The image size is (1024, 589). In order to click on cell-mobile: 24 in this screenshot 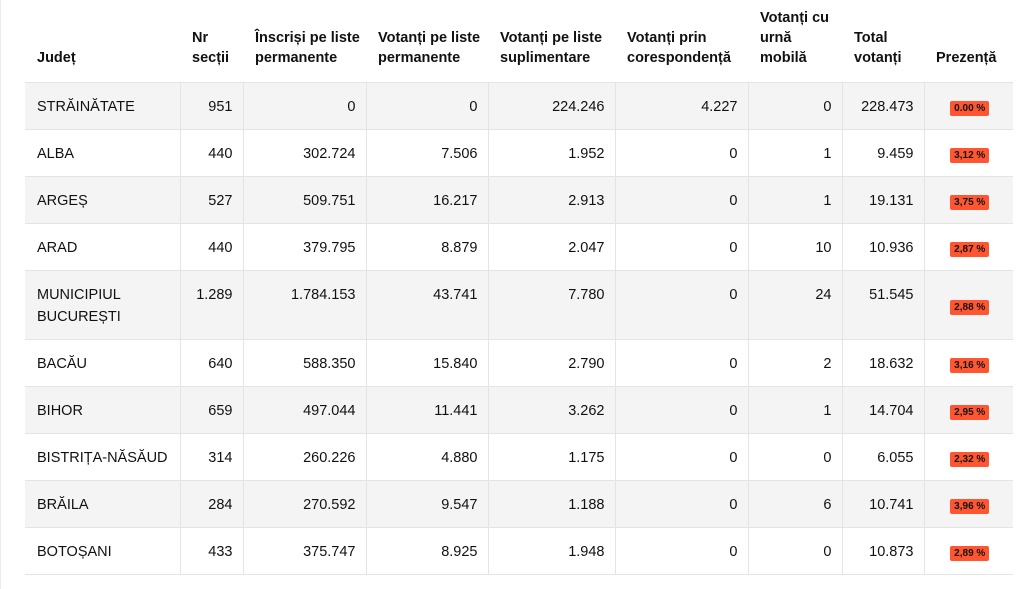, I will do `click(795, 305)`.